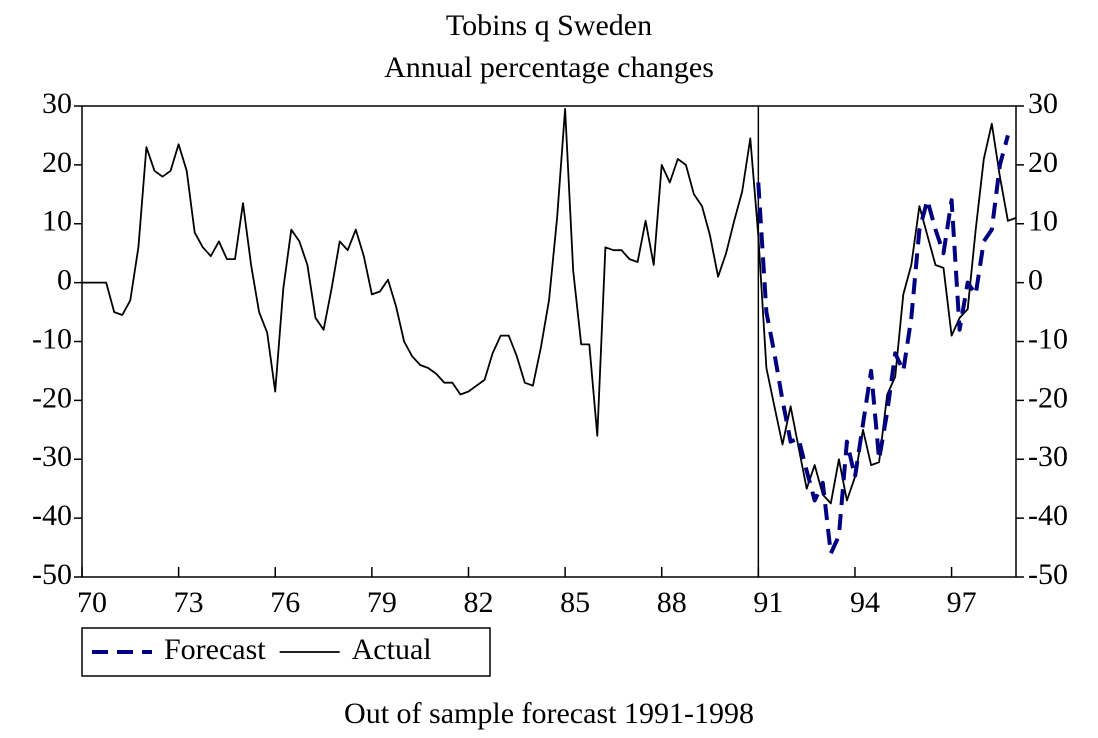  What do you see at coordinates (1043, 103) in the screenshot?
I see `y2-tick-label: 30` at bounding box center [1043, 103].